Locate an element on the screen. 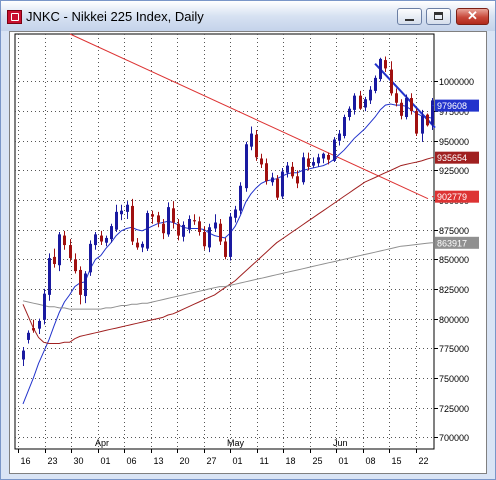 The height and width of the screenshot is (480, 496). price-tag-label: 935654 is located at coordinates (452, 158).